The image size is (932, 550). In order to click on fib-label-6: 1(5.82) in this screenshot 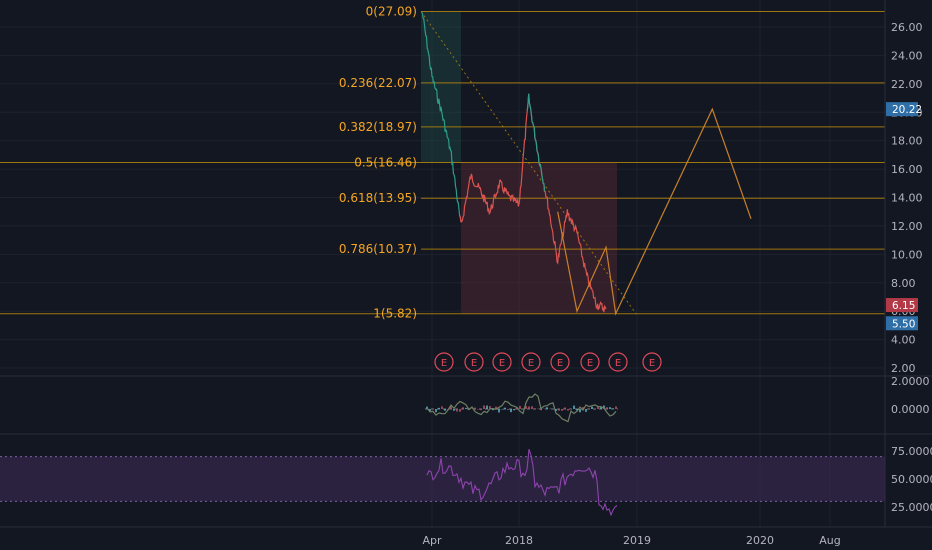, I will do `click(395, 314)`.